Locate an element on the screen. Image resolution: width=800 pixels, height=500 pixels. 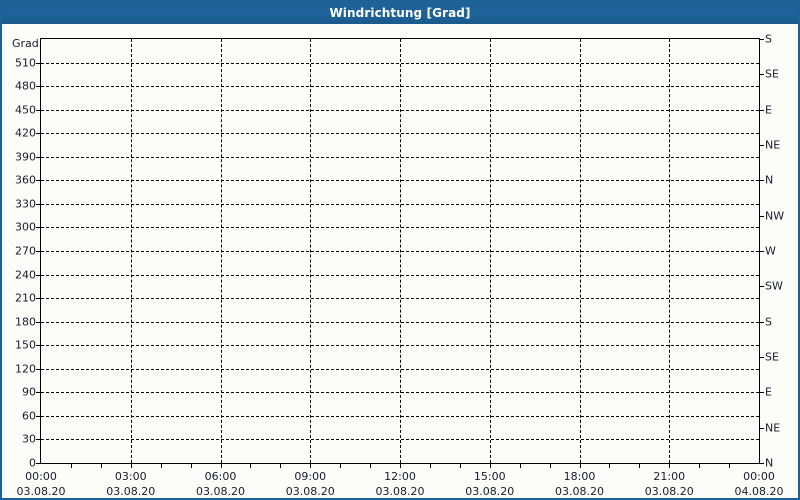
x-axis-label-time: 03:00 is located at coordinates (130, 476).